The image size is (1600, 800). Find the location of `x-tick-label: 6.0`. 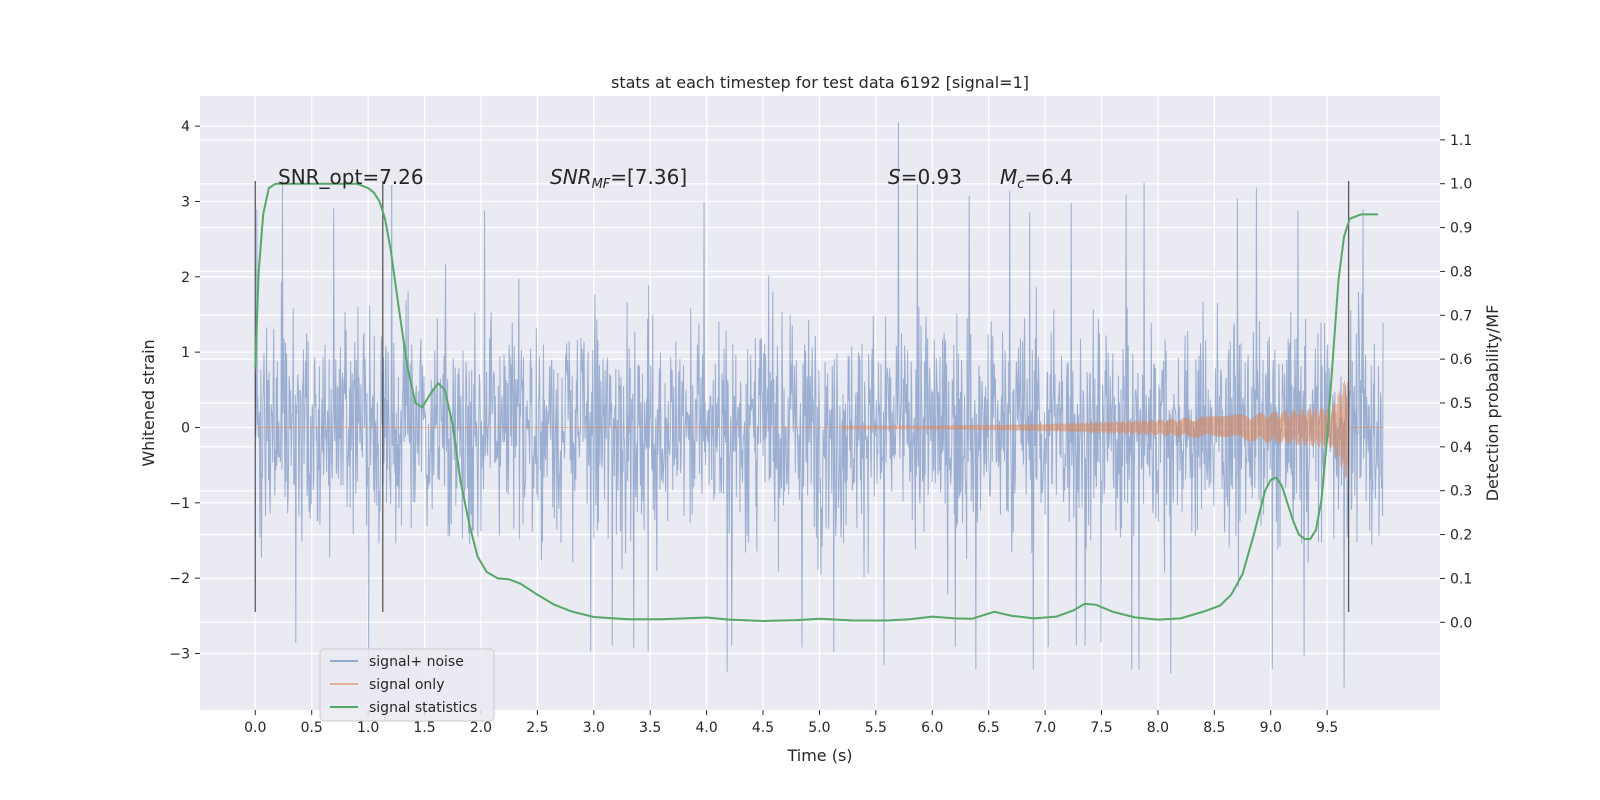

x-tick-label: 6.0 is located at coordinates (932, 728).